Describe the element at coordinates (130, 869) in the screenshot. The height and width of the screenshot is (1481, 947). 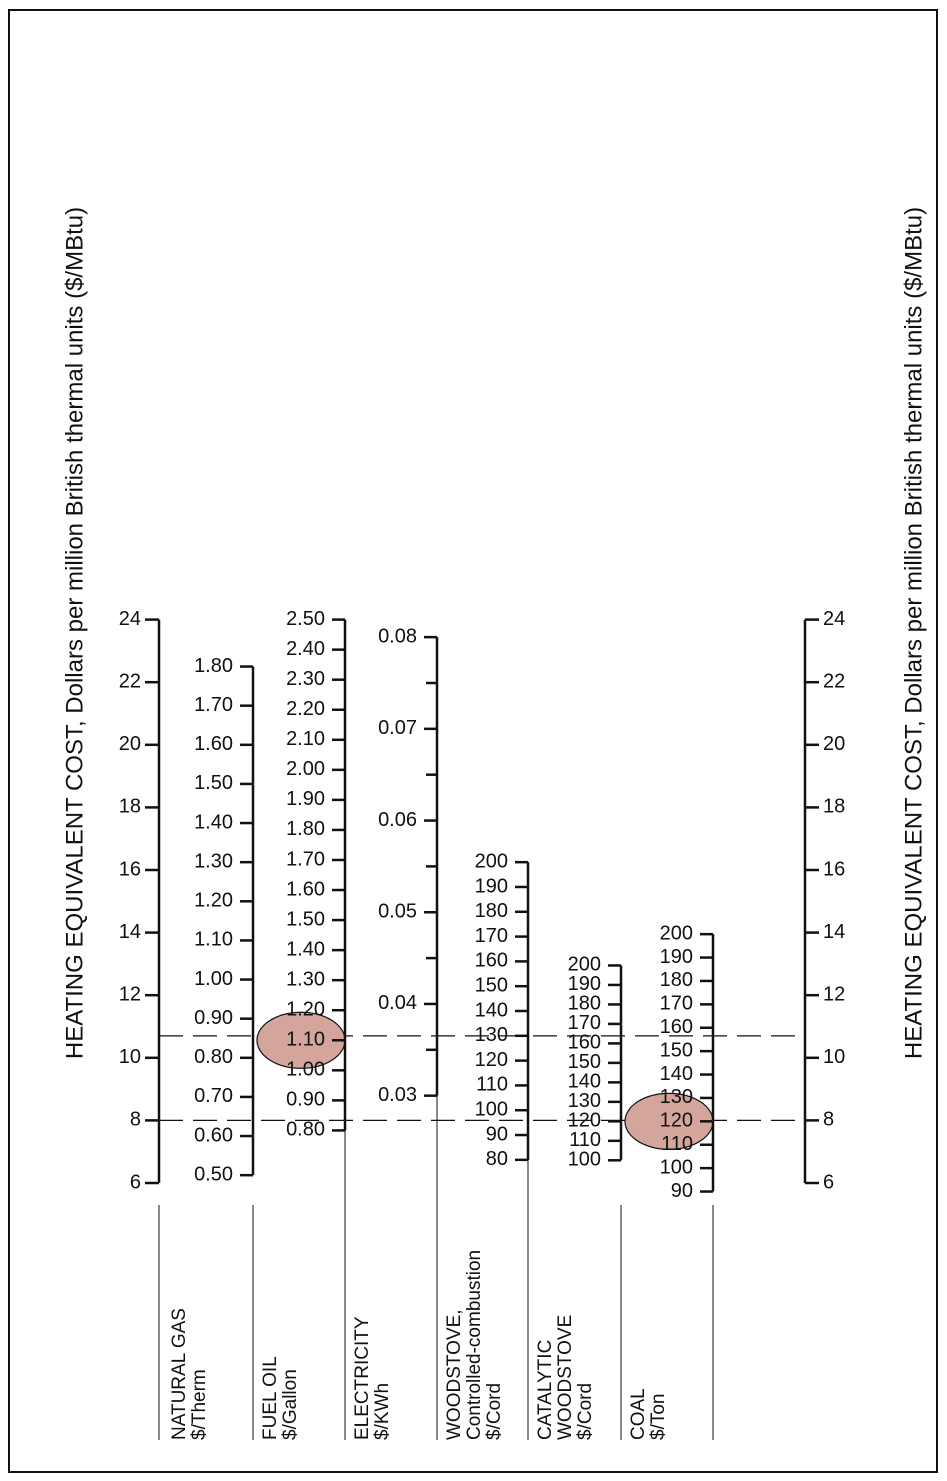
I see `left-cost-tick-label: 16` at that location.